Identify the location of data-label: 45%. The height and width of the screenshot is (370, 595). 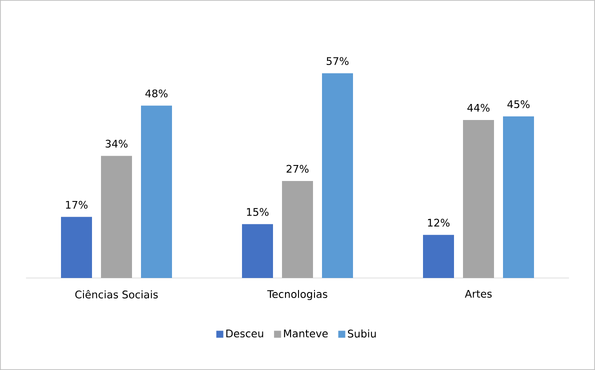
(518, 104).